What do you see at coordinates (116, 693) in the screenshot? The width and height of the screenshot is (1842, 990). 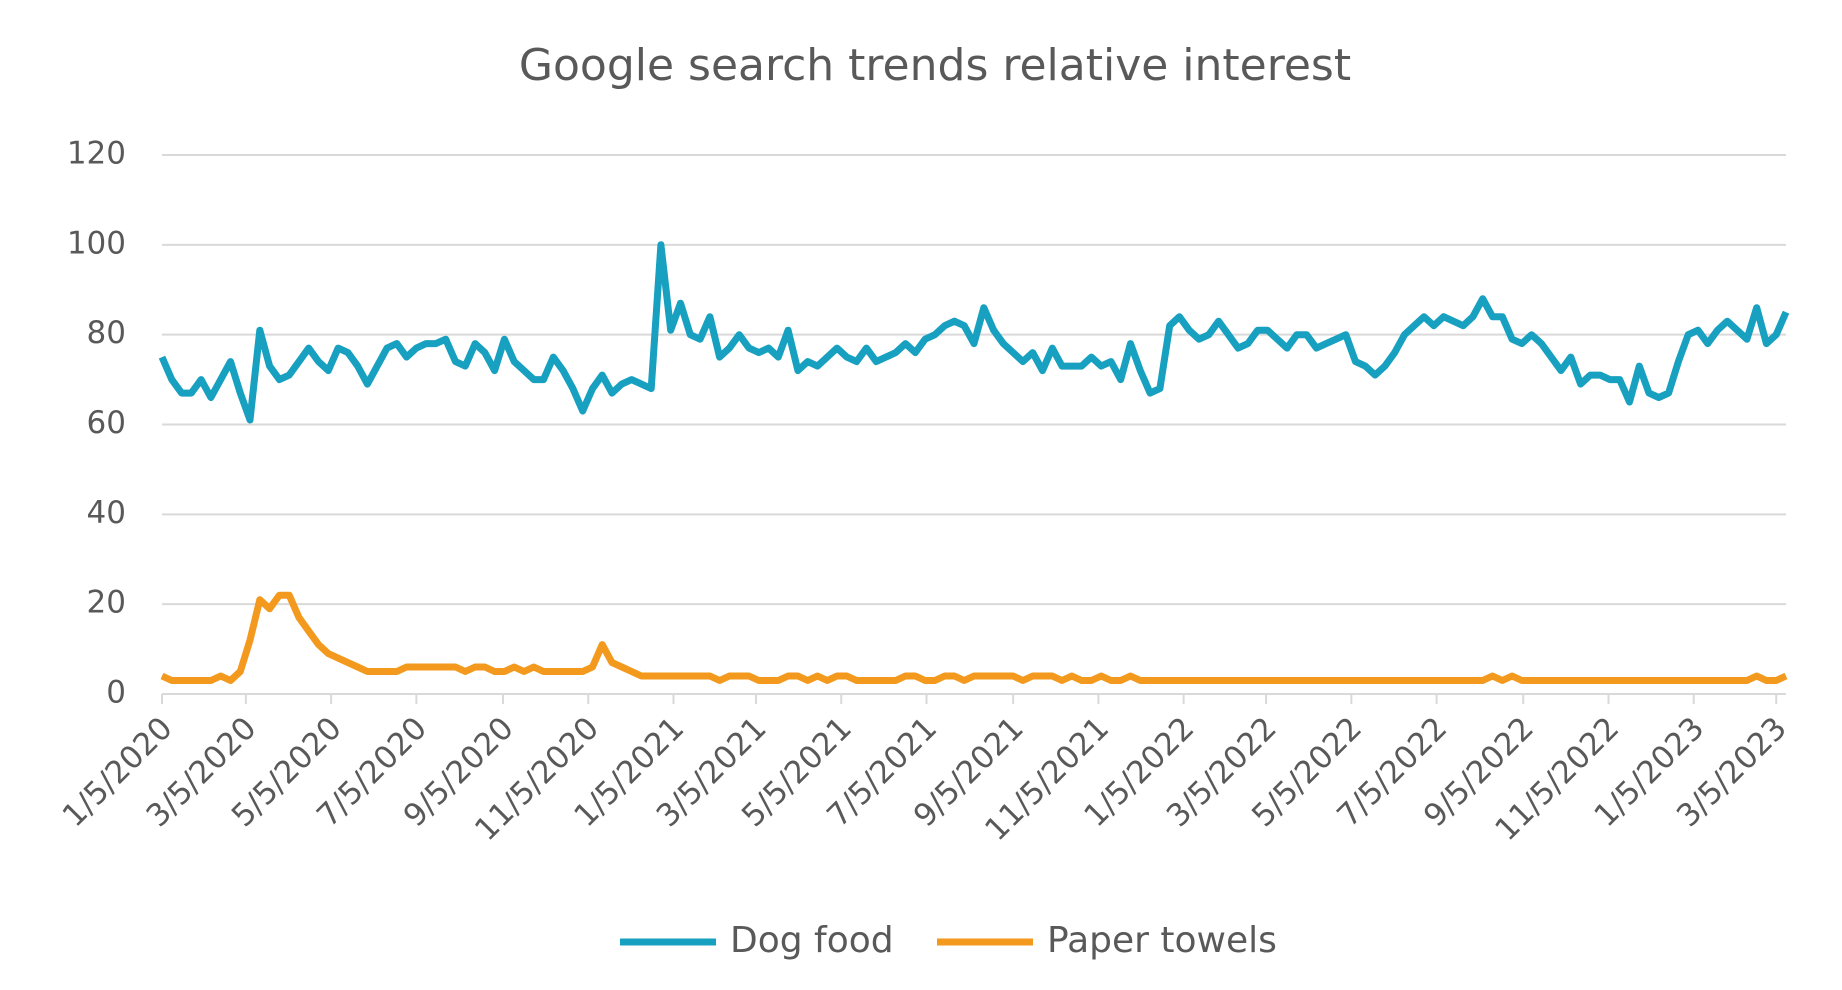 I see `y-tick-label: 0` at bounding box center [116, 693].